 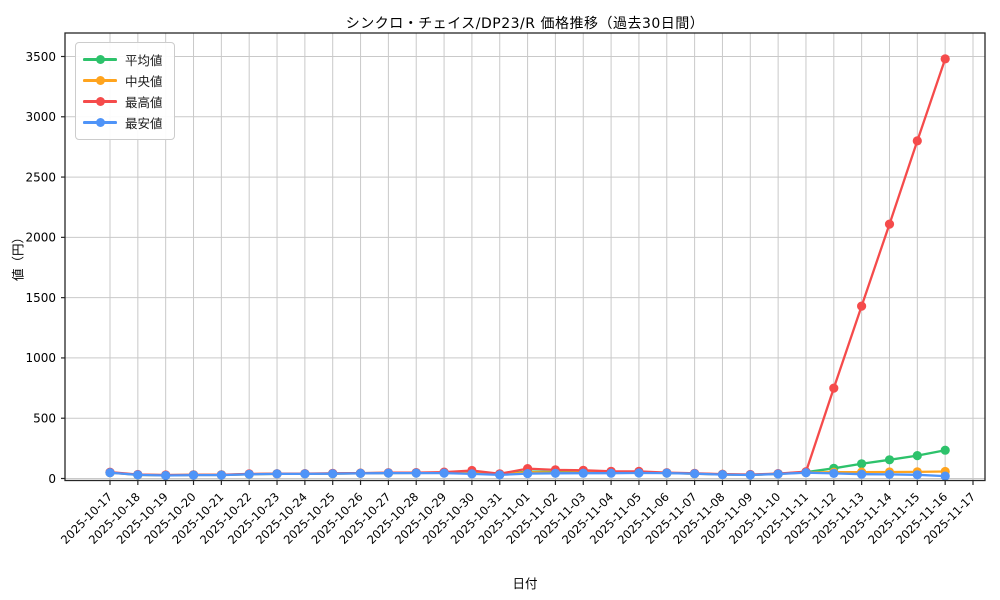 What do you see at coordinates (44, 419) in the screenshot?
I see `y-tick-label: 500` at bounding box center [44, 419].